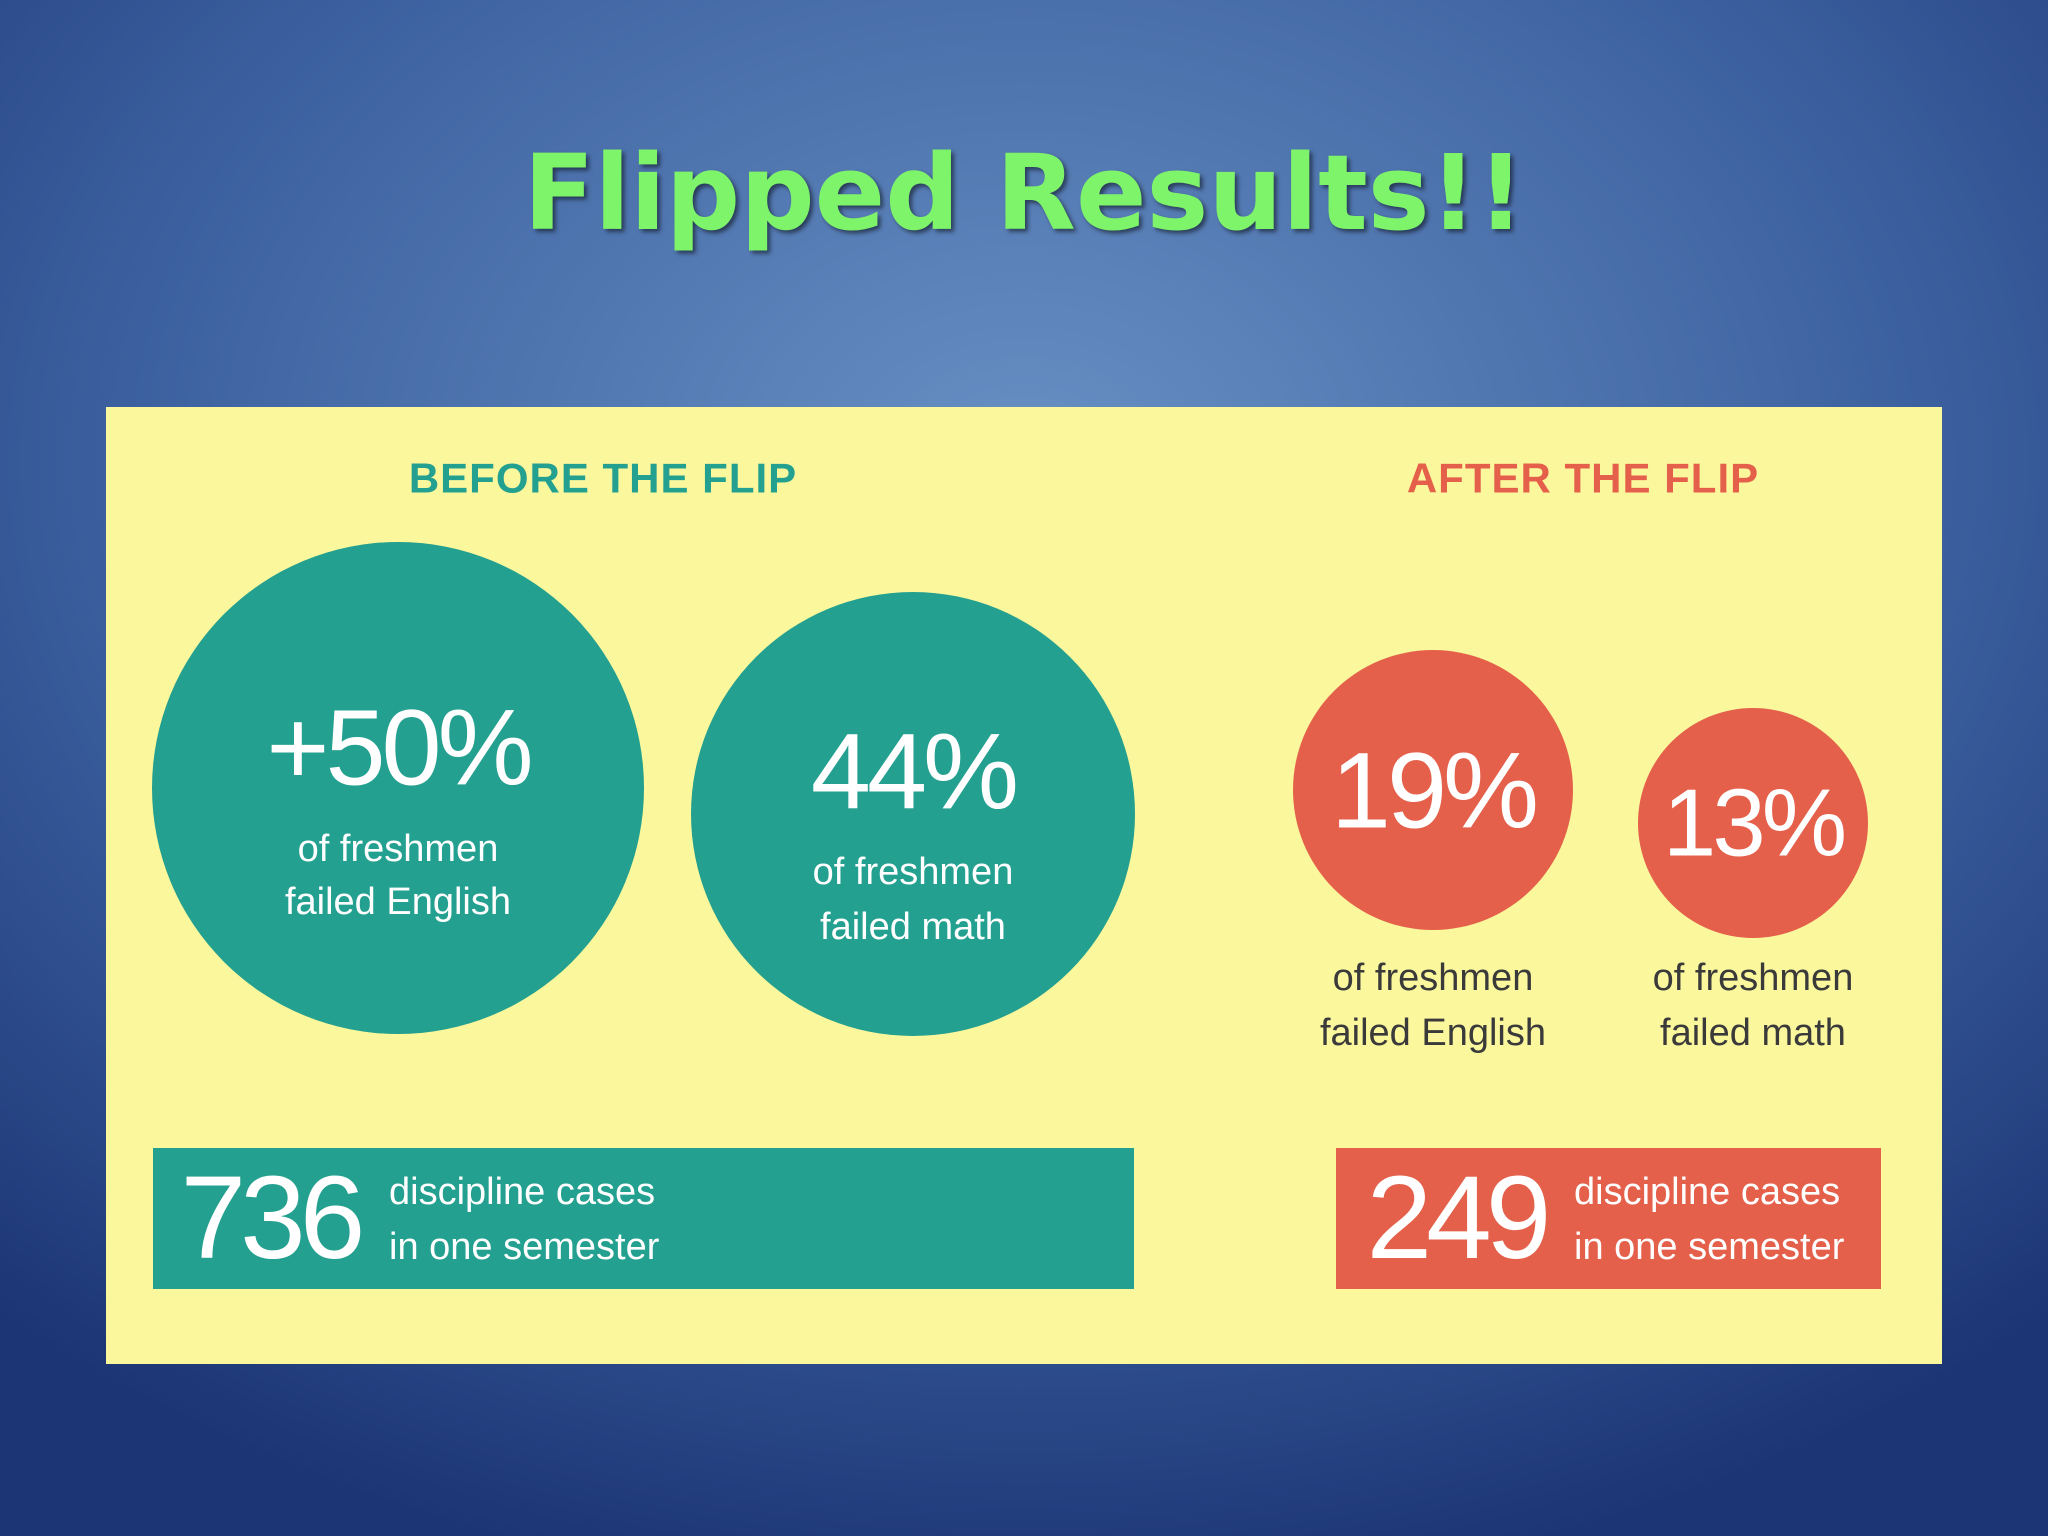 This screenshot has height=1536, width=2048. Describe the element at coordinates (271, 1218) in the screenshot. I see `discipline-value: 736` at that location.